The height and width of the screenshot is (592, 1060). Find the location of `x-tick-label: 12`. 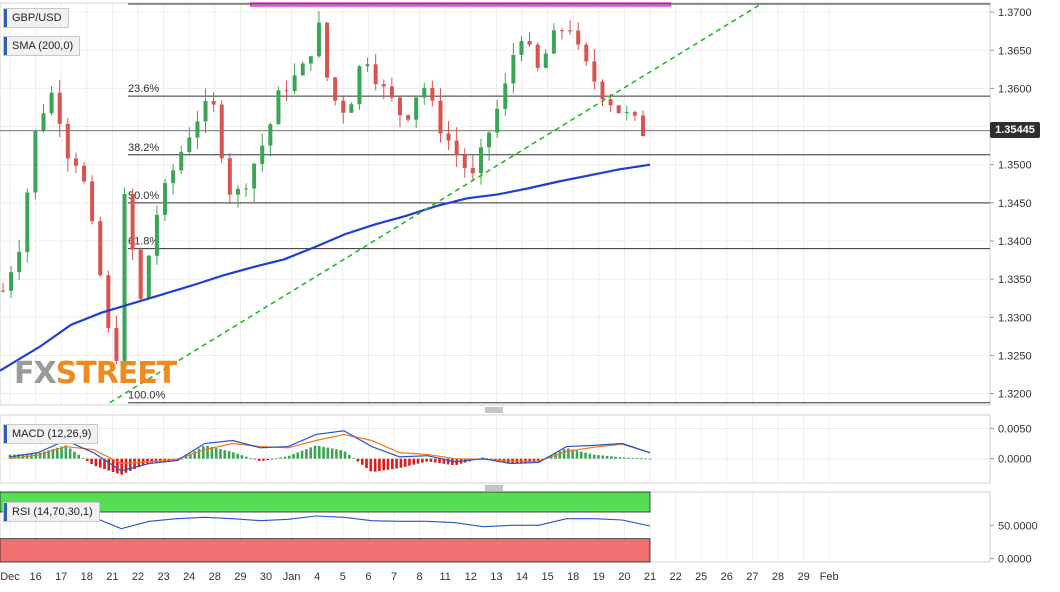

x-tick-label: 12 is located at coordinates (471, 577).